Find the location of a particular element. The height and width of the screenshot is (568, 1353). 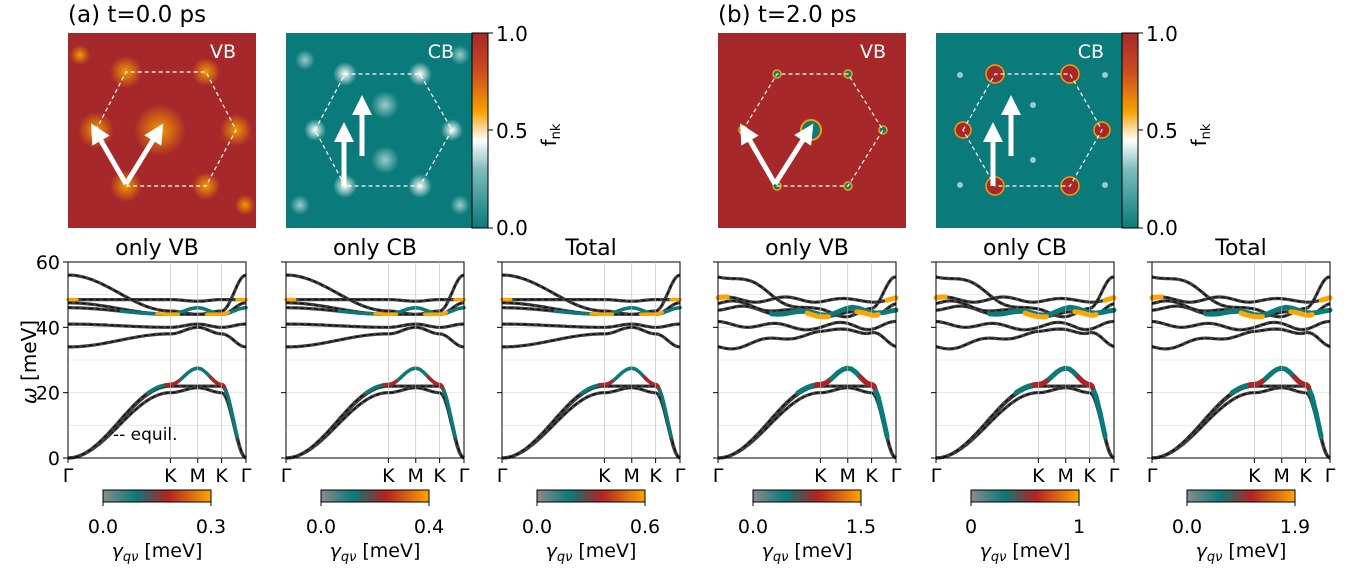

gamma-tick-label: 0.3 is located at coordinates (211, 527).